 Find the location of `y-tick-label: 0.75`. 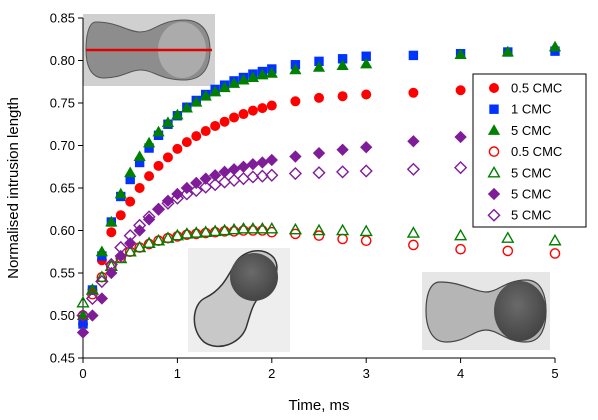

y-tick-label: 0.75 is located at coordinates (62, 103).